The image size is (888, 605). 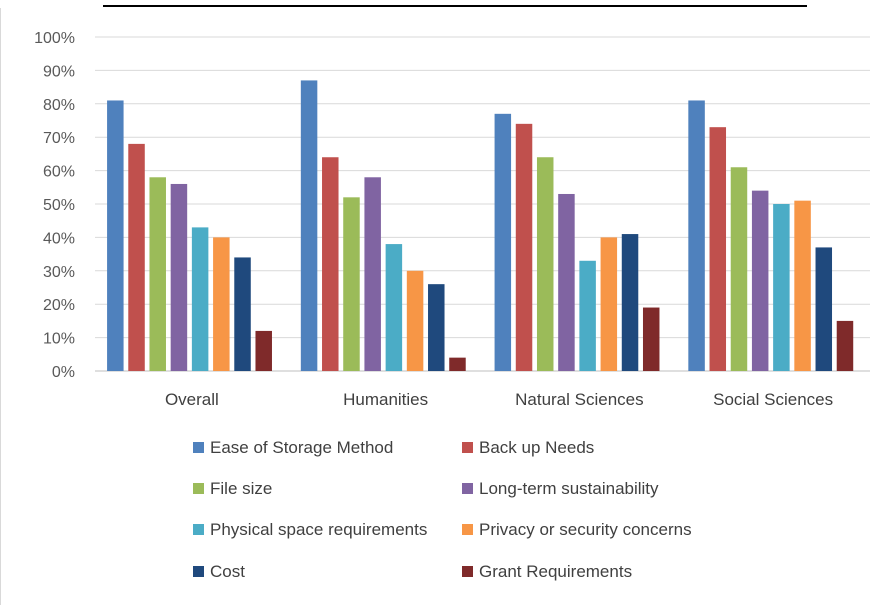 I want to click on title-underline, so click(x=455, y=6).